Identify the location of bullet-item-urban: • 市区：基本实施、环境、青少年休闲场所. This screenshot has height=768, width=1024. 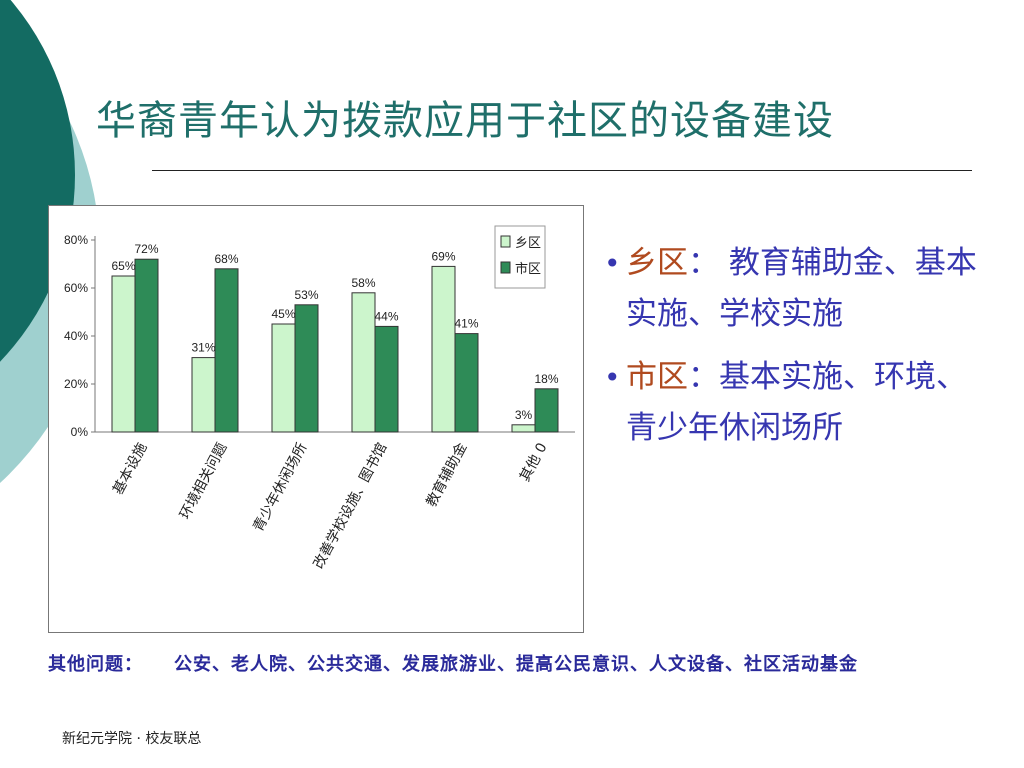
(794, 403).